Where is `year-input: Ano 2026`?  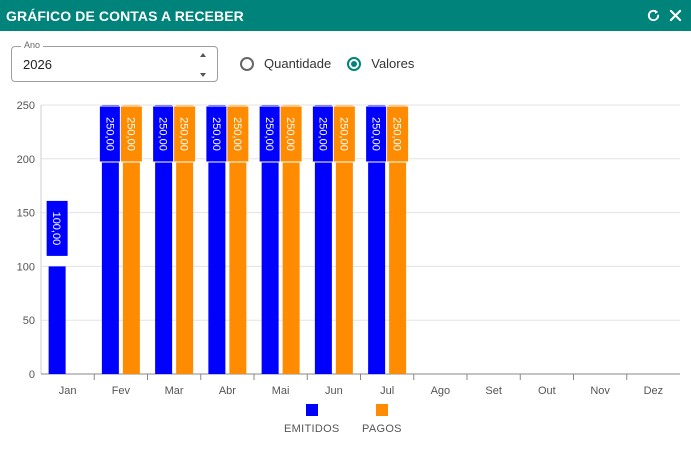
year-input: Ano 2026 is located at coordinates (114, 61).